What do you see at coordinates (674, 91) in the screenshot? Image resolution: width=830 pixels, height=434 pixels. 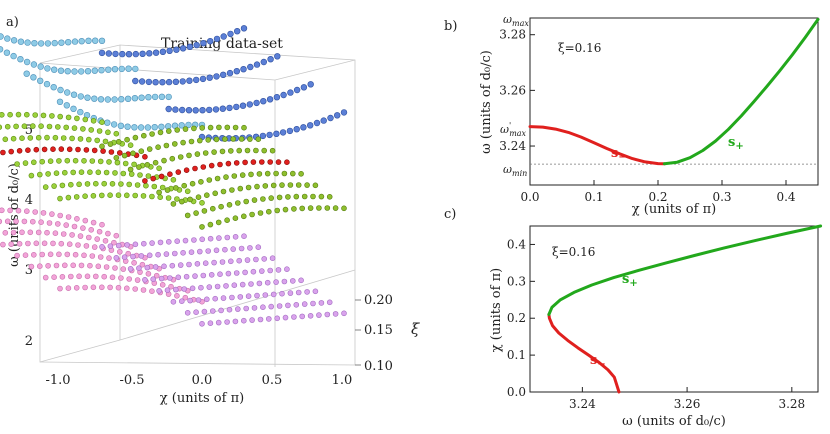 I see `panel-b-lines` at bounding box center [674, 91].